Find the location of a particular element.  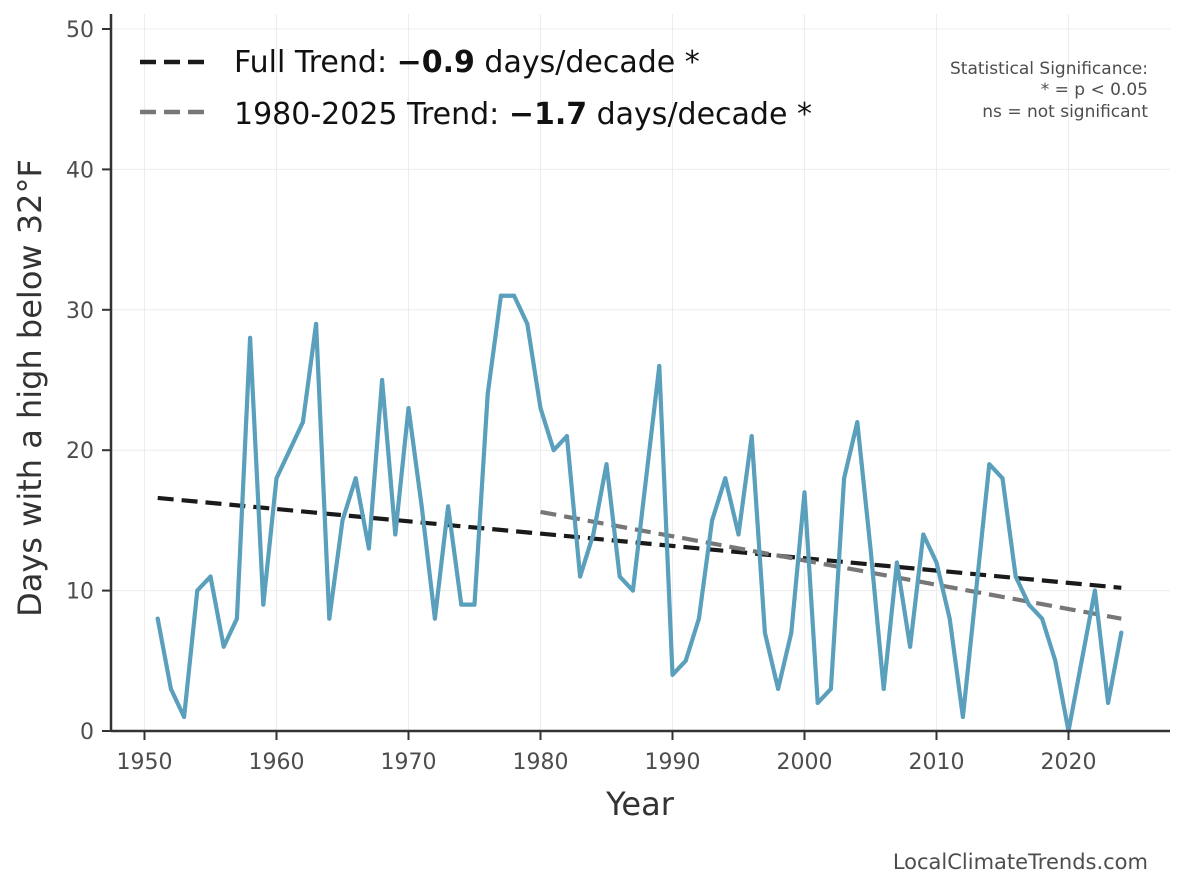

legend-label-full-trend: Full Trend: −0.9 days/decade * is located at coordinates (467, 62).